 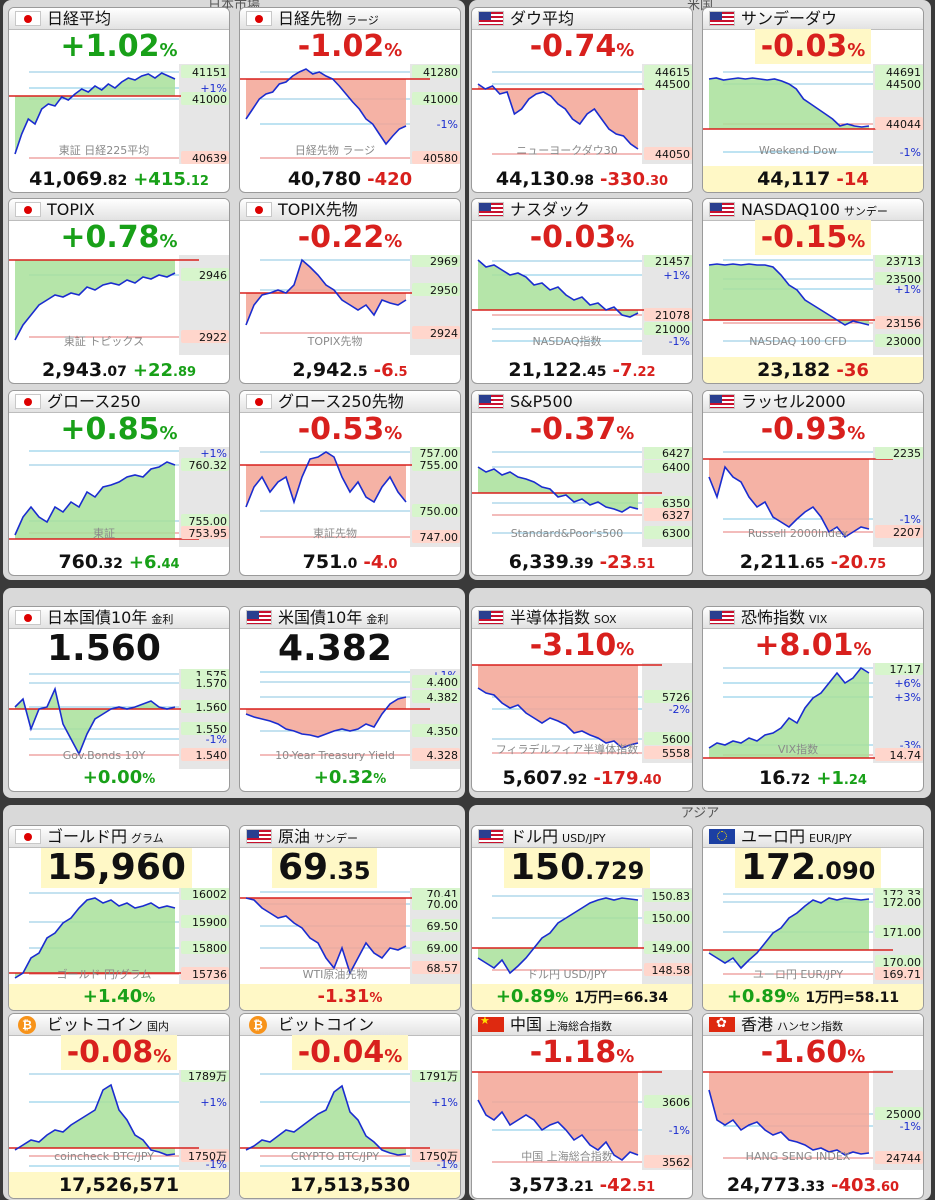 I want to click on card-bottom-line: 41,069.82 +415.12, so click(x=119, y=179).